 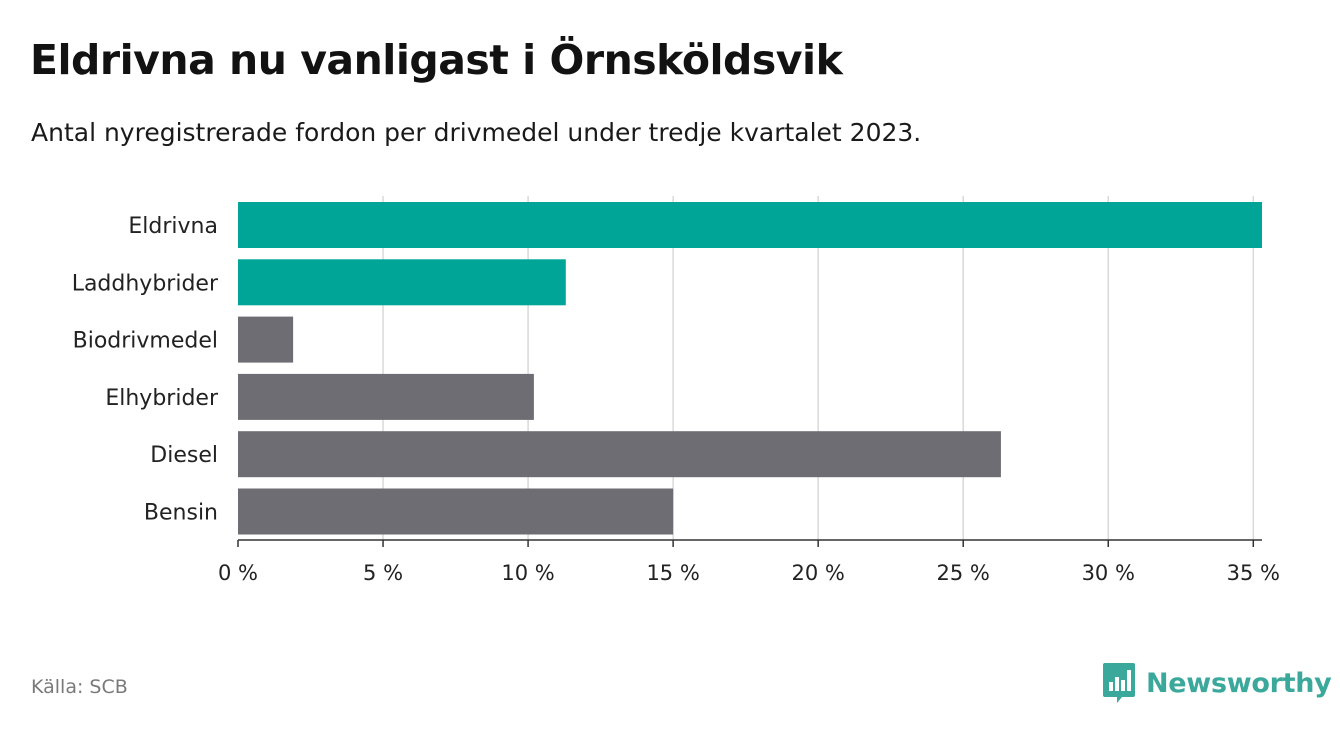 What do you see at coordinates (386, 396) in the screenshot?
I see `bar-elhybrider` at bounding box center [386, 396].